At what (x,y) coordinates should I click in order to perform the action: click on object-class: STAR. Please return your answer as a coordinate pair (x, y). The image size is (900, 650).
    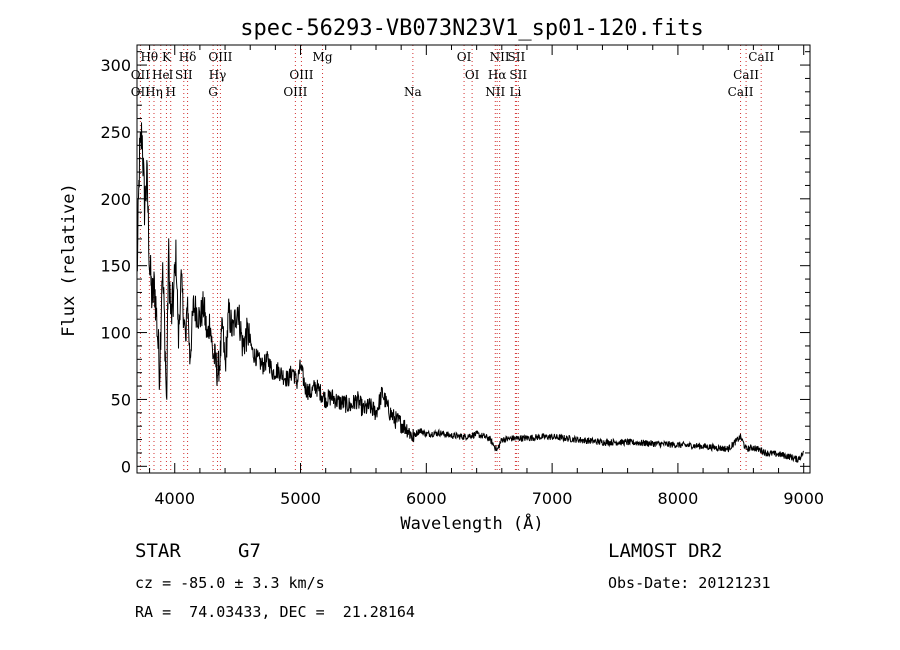
    Looking at the image, I should click on (158, 551).